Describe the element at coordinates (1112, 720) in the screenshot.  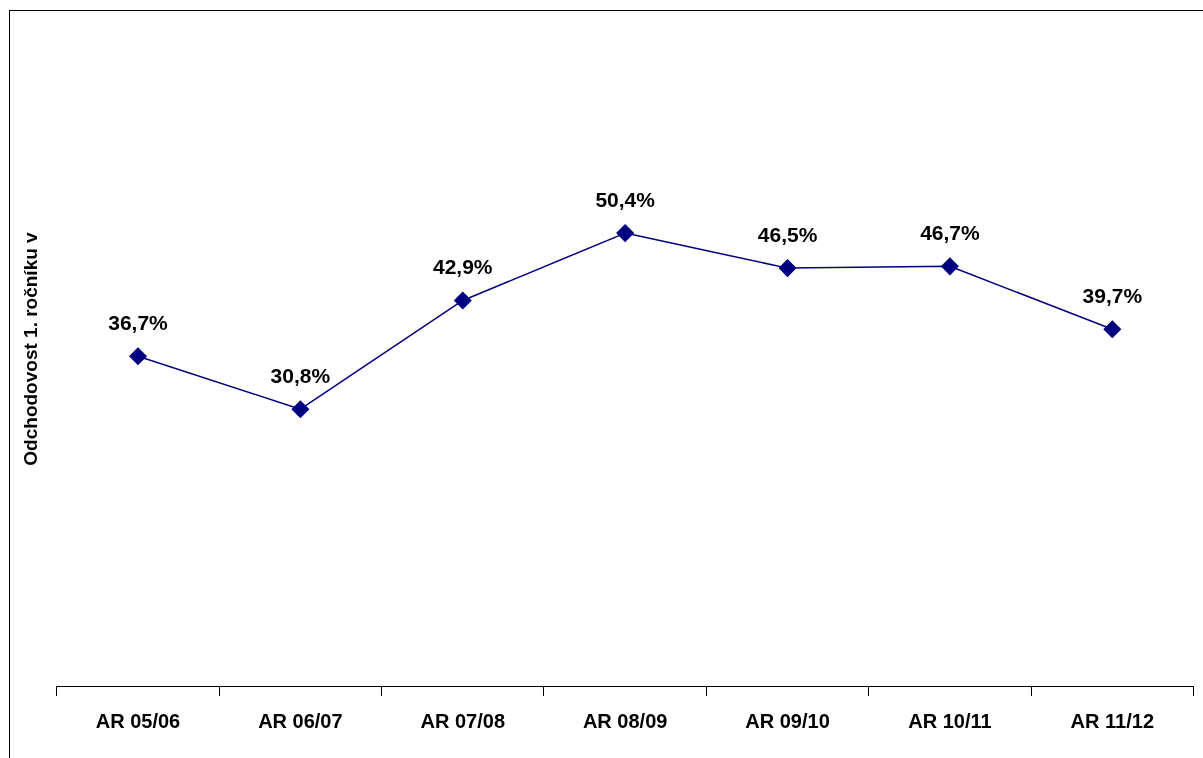
I see `x-tick-label: AR 11/12` at that location.